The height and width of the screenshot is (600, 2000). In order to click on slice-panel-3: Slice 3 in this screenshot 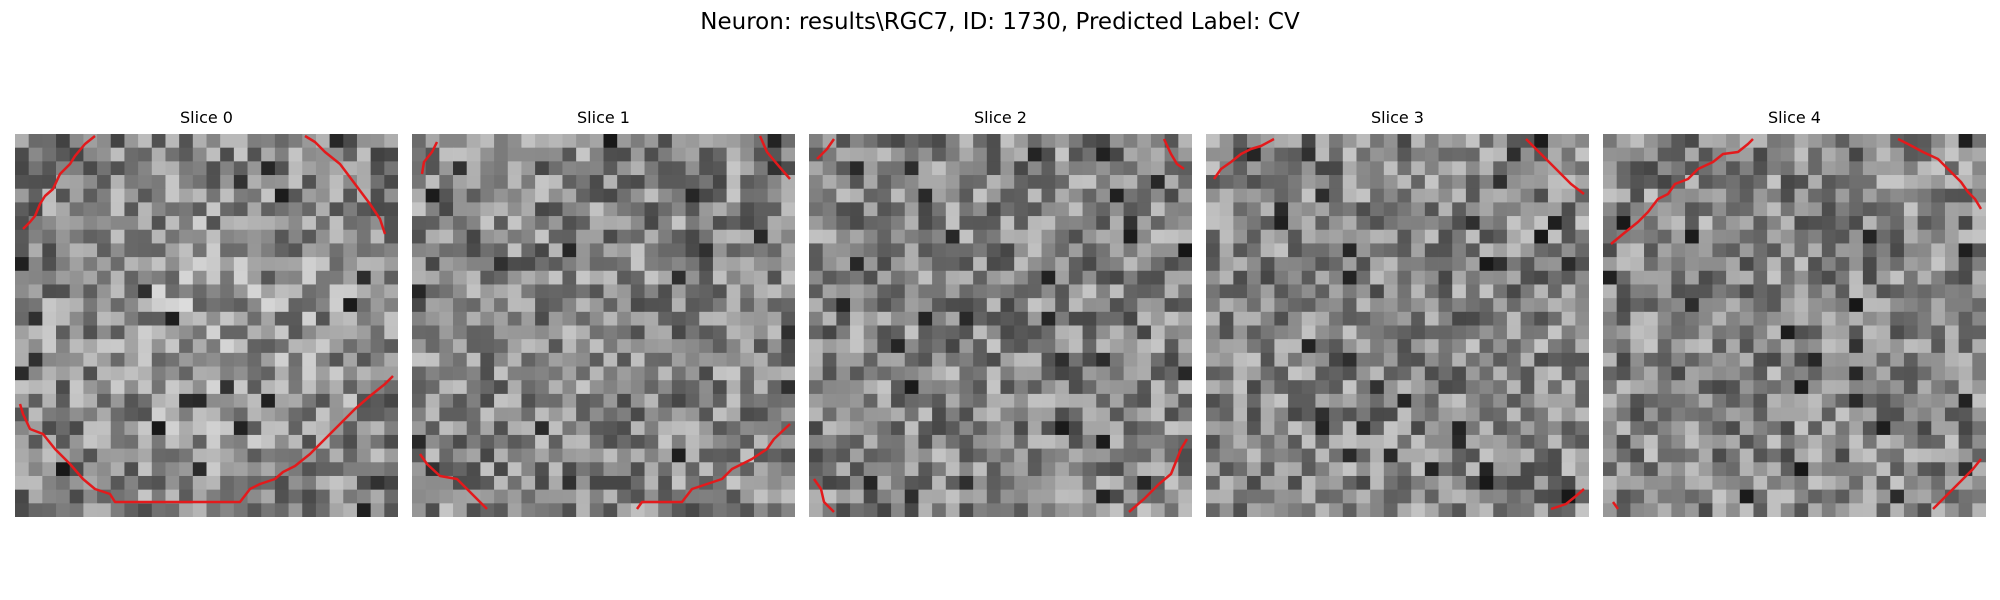, I will do `click(1397, 312)`.